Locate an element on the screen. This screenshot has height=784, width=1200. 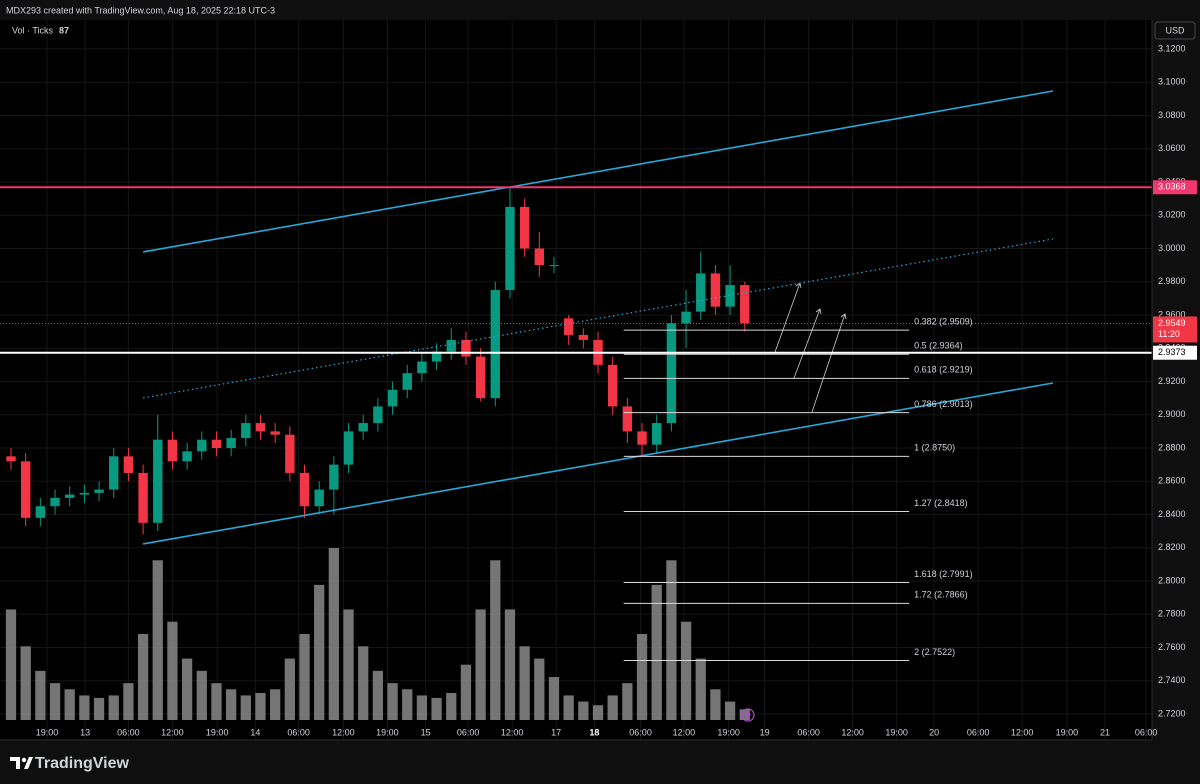
countdown: 11:20 is located at coordinates (1169, 334).